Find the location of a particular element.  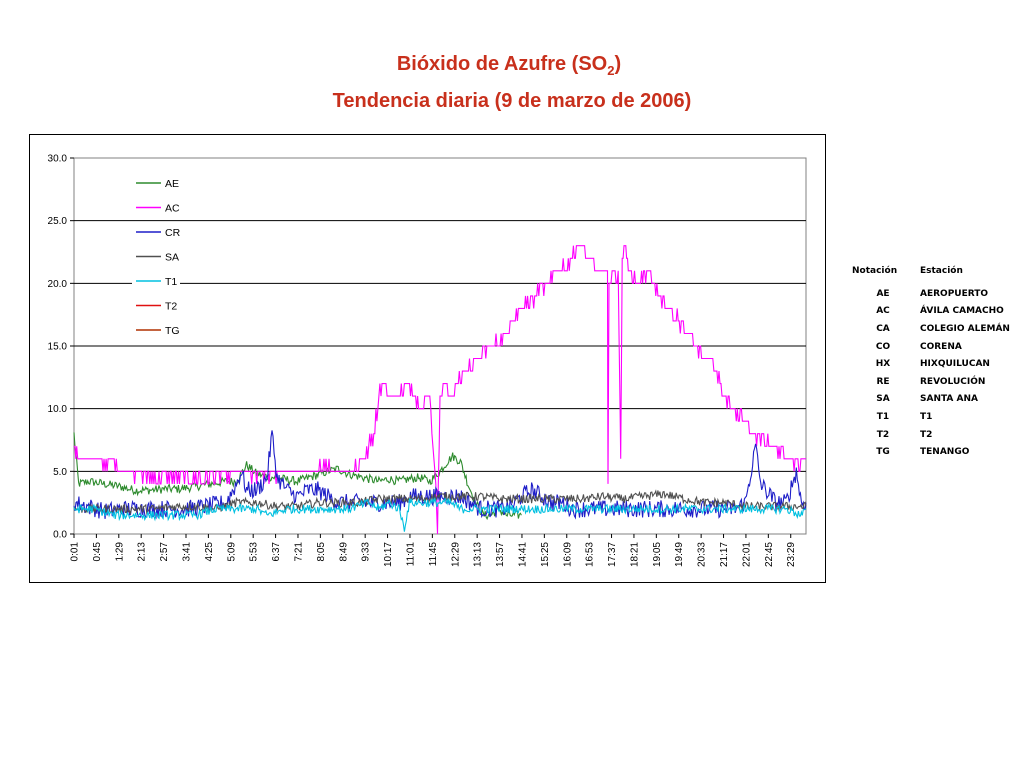

x-tick-label: 16:53 is located at coordinates (590, 554).